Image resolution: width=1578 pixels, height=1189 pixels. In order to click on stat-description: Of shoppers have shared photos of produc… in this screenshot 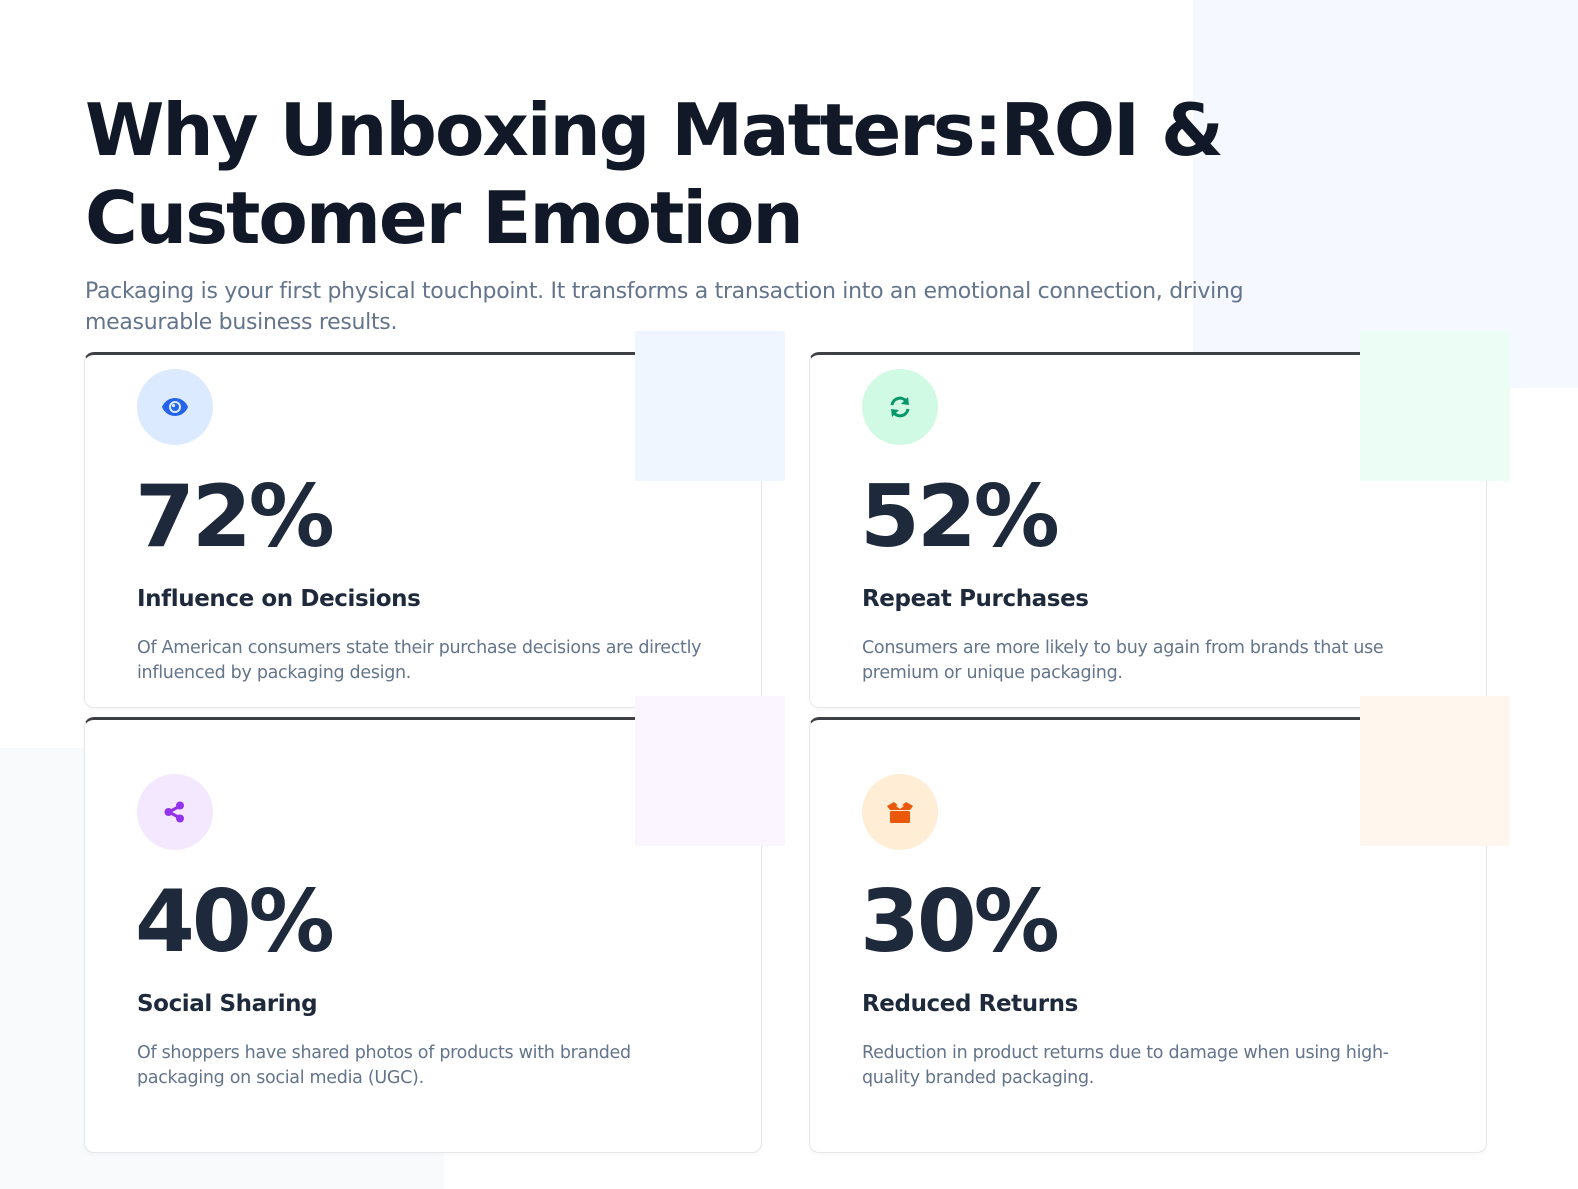, I will do `click(384, 1065)`.